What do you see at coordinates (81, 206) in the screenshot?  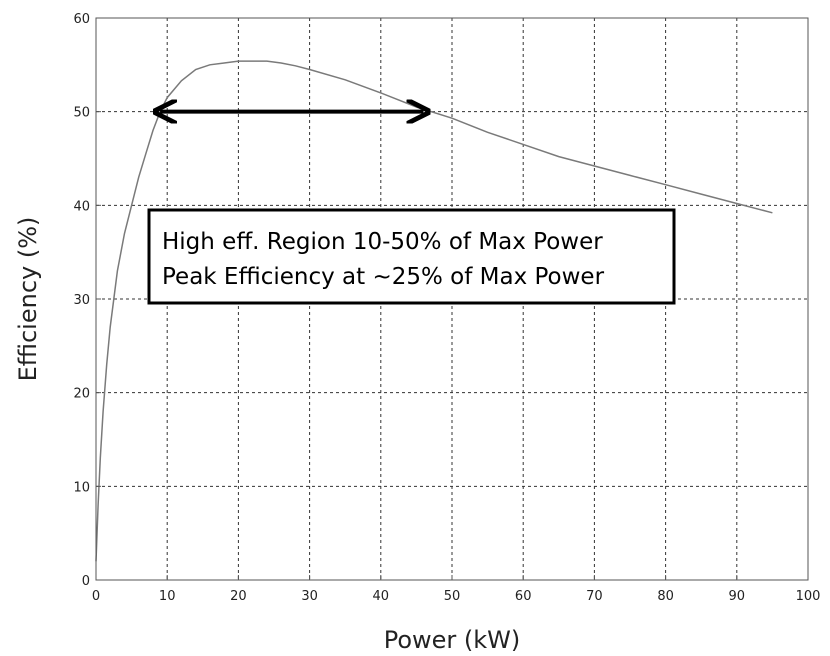 I see `y-tick-label: 40` at bounding box center [81, 206].